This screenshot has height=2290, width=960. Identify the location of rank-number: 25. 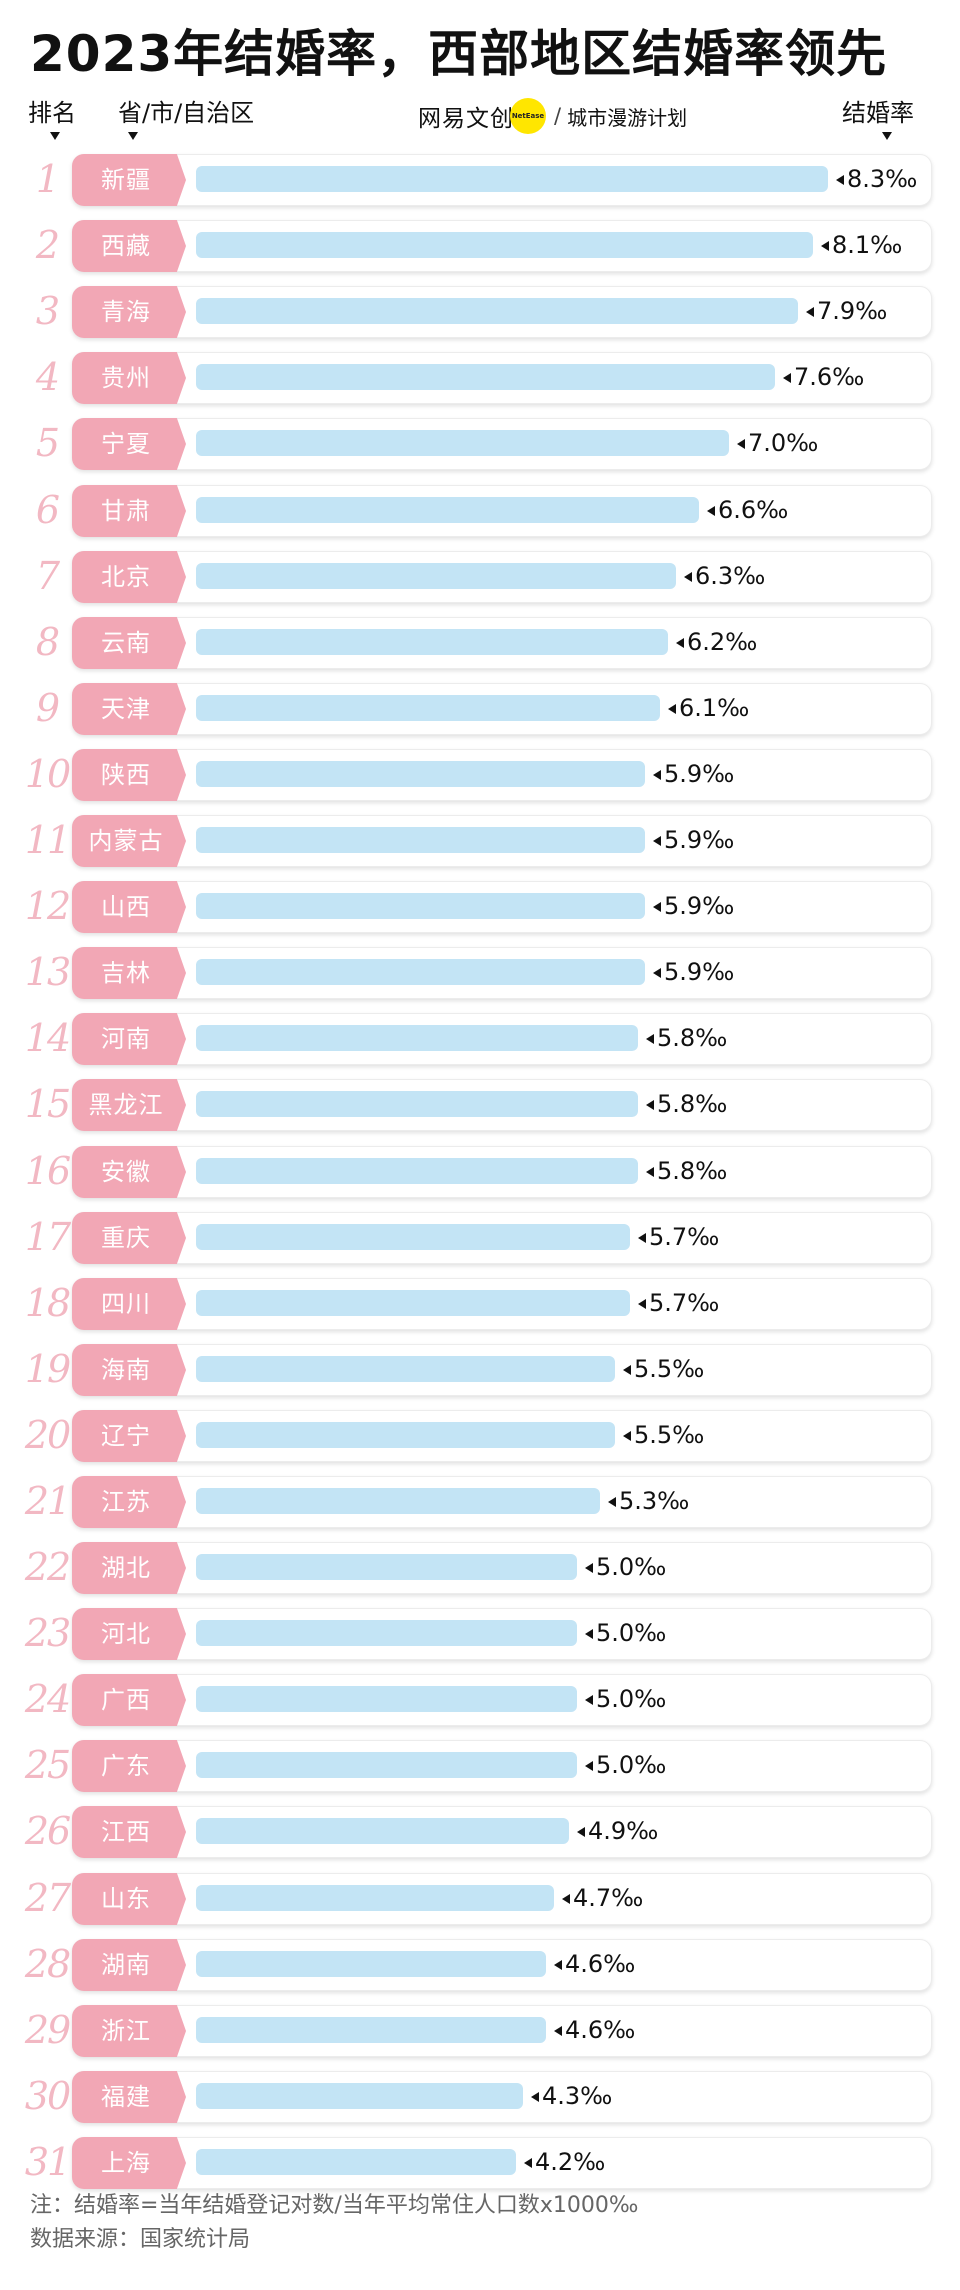
(47, 1765).